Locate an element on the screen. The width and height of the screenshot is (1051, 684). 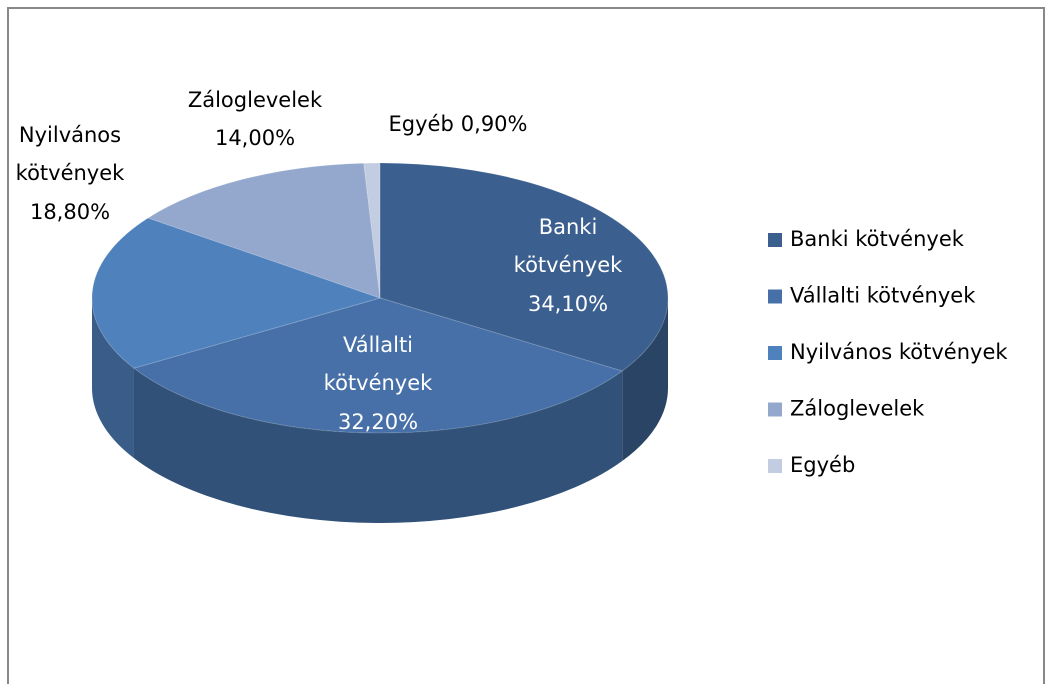
data-label-value: 0,90% is located at coordinates (494, 124).